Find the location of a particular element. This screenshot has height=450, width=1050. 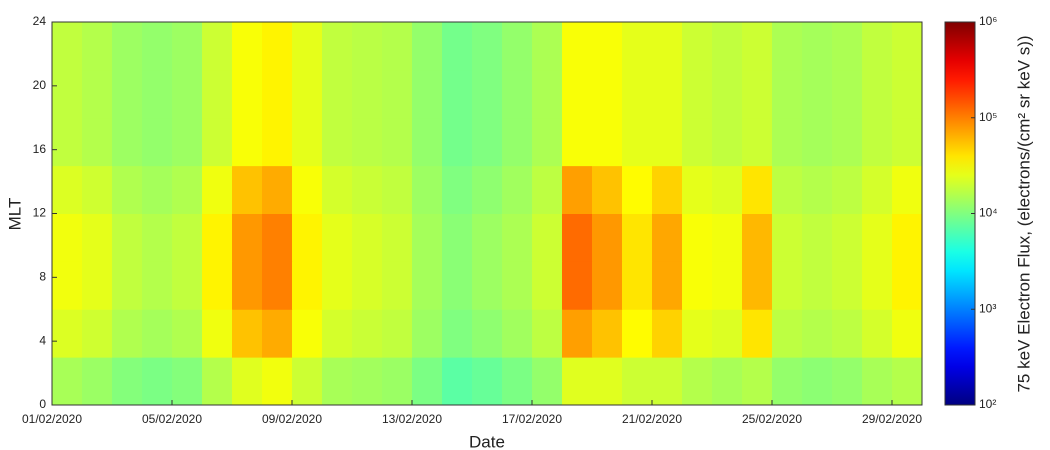

y-axis-label: MLT is located at coordinates (14, 214).